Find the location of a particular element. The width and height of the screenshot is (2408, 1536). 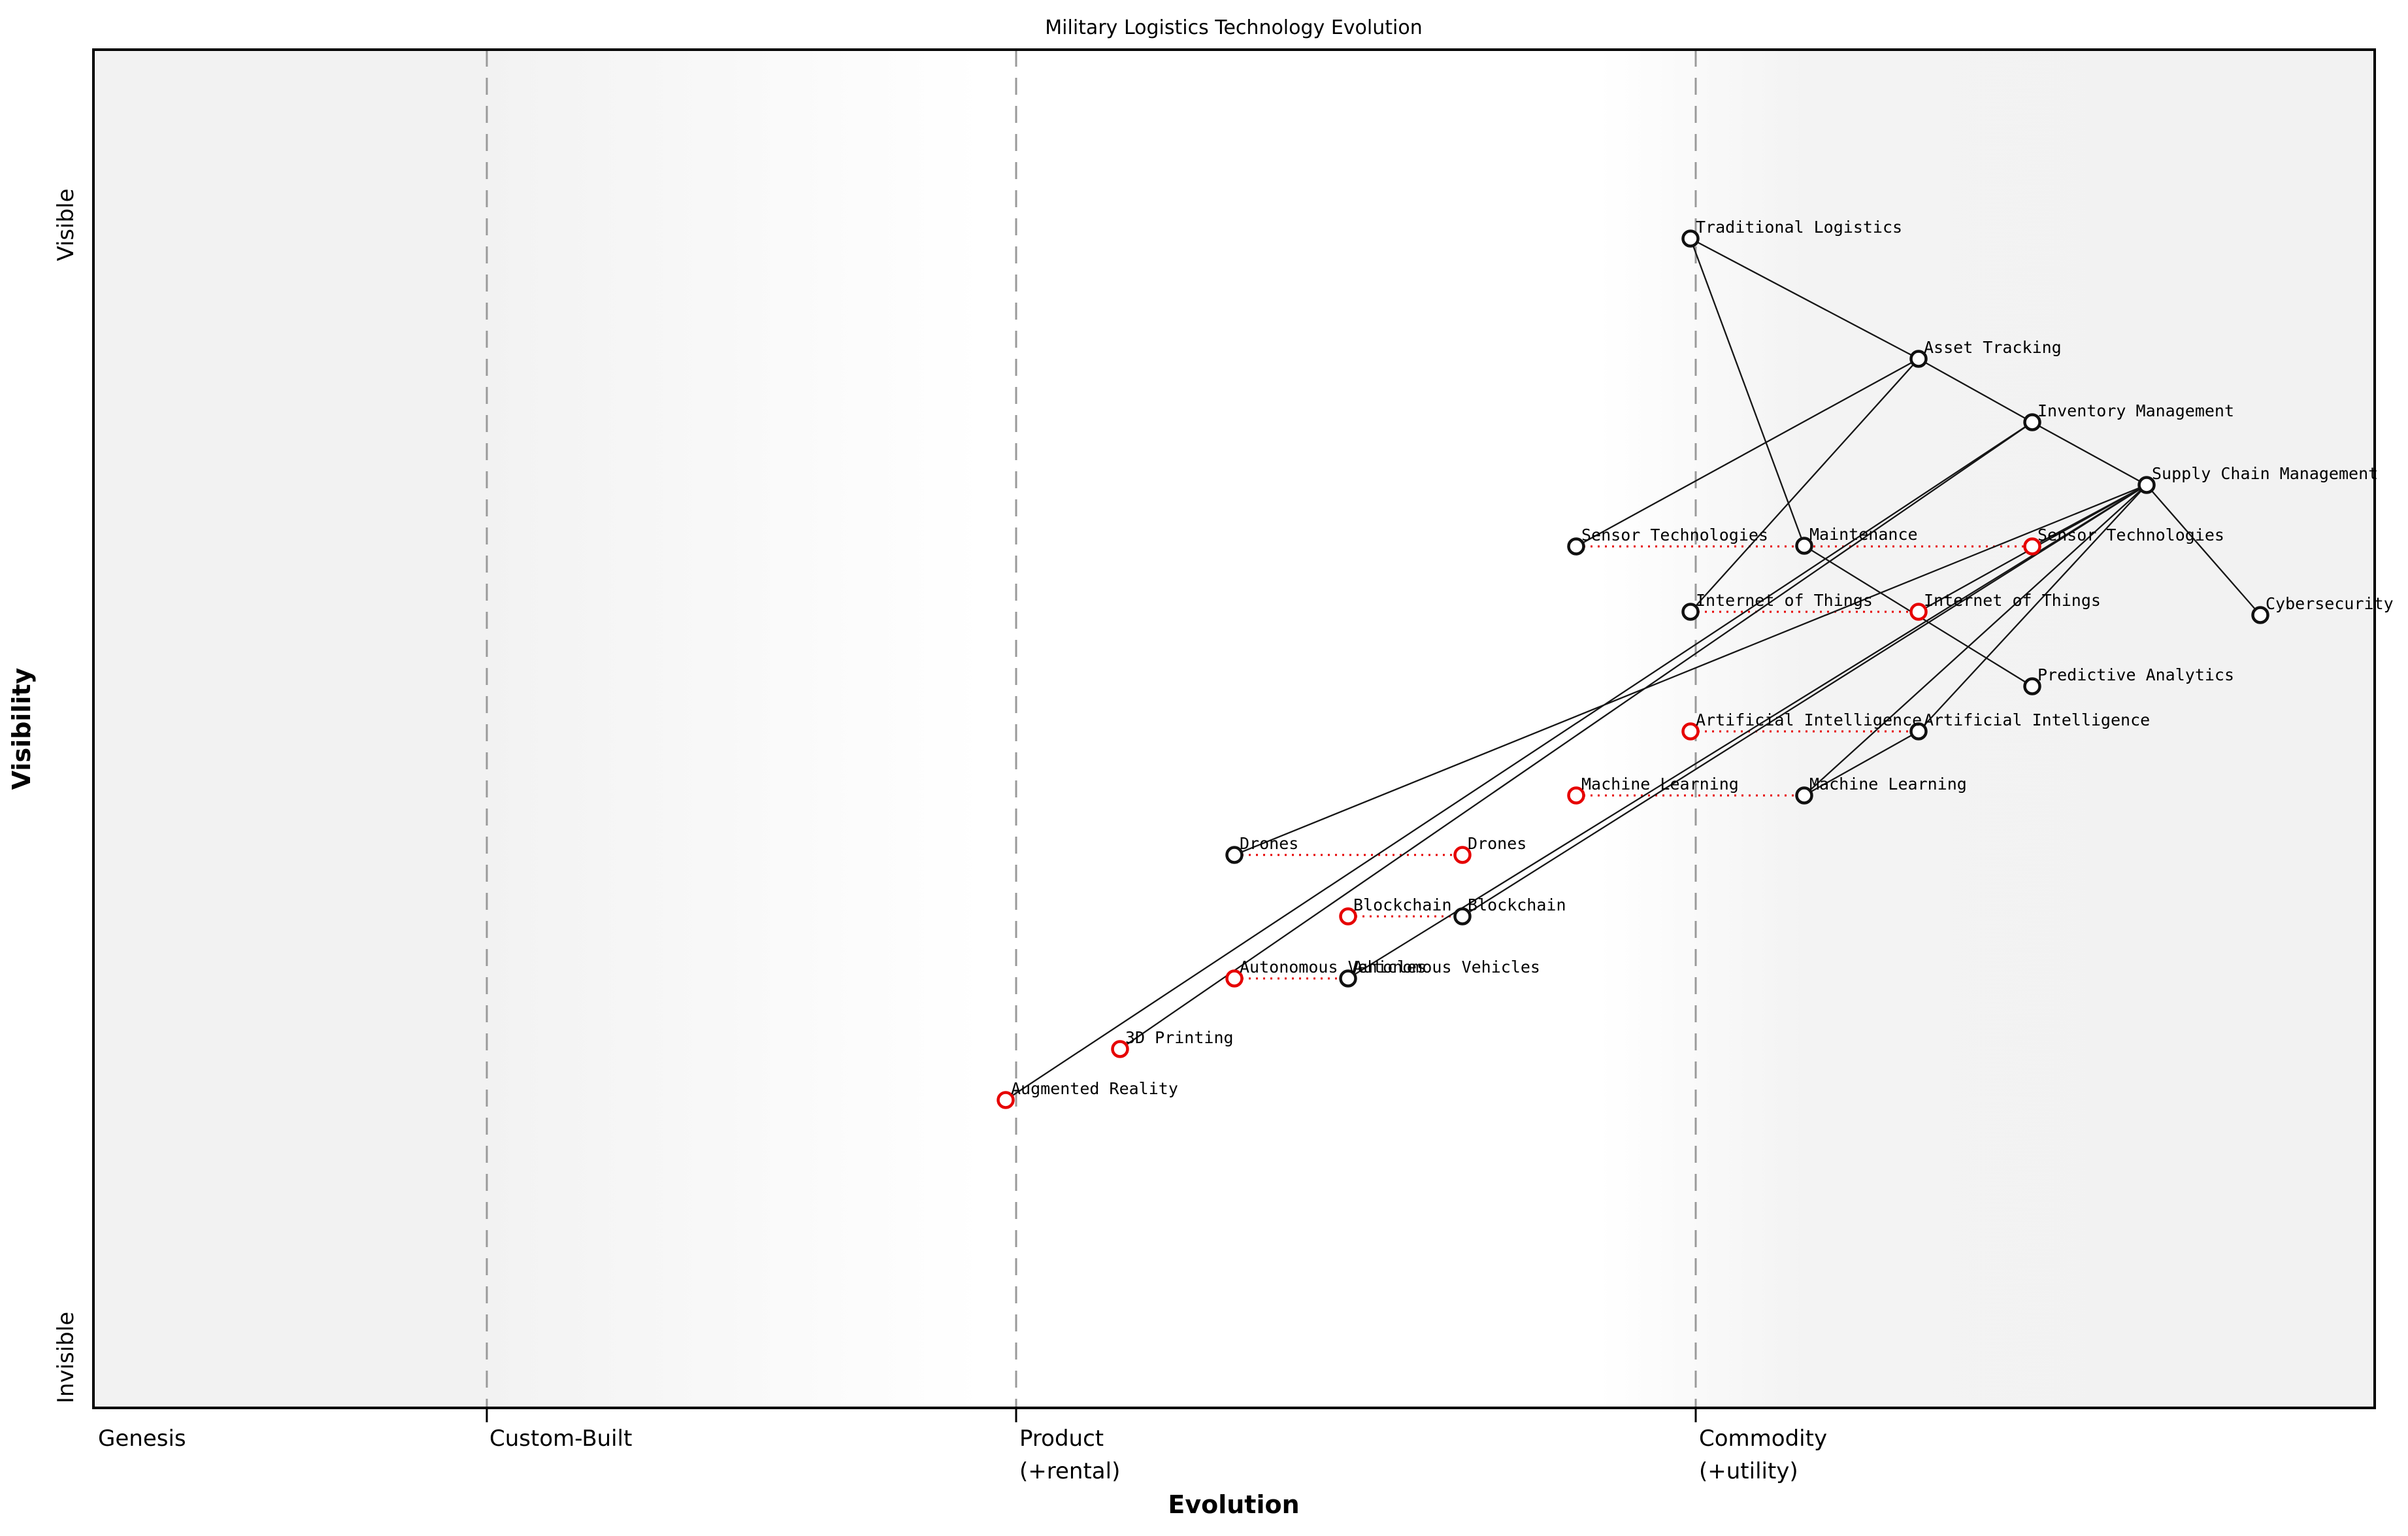

node-label-tl: Traditional Logistics is located at coordinates (1799, 227).